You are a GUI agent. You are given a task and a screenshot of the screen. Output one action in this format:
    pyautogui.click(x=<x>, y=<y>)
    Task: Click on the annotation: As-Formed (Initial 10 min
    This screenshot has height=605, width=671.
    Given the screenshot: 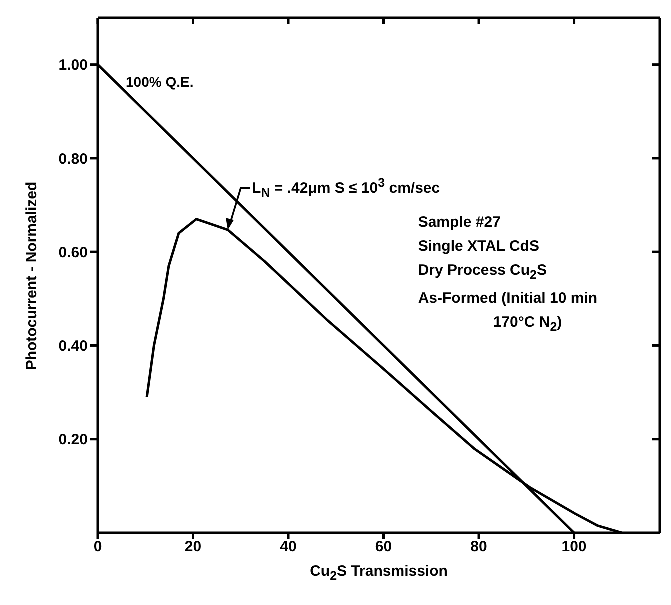 What is the action you would take?
    pyautogui.click(x=508, y=299)
    